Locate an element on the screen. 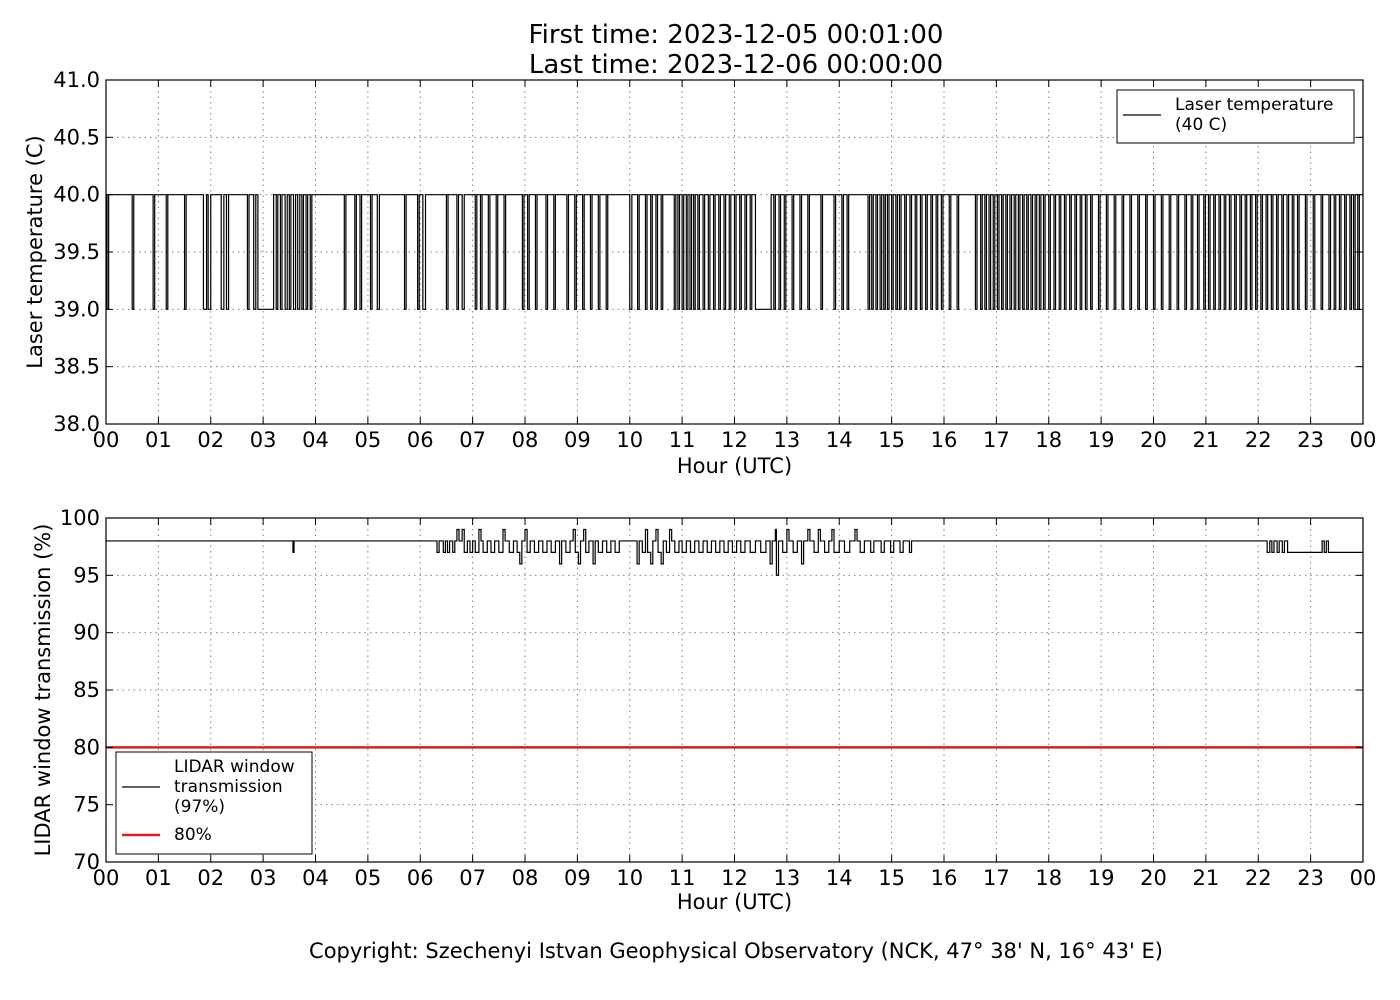 The height and width of the screenshot is (1000, 1400). series-line-laser-temperature is located at coordinates (734, 252).